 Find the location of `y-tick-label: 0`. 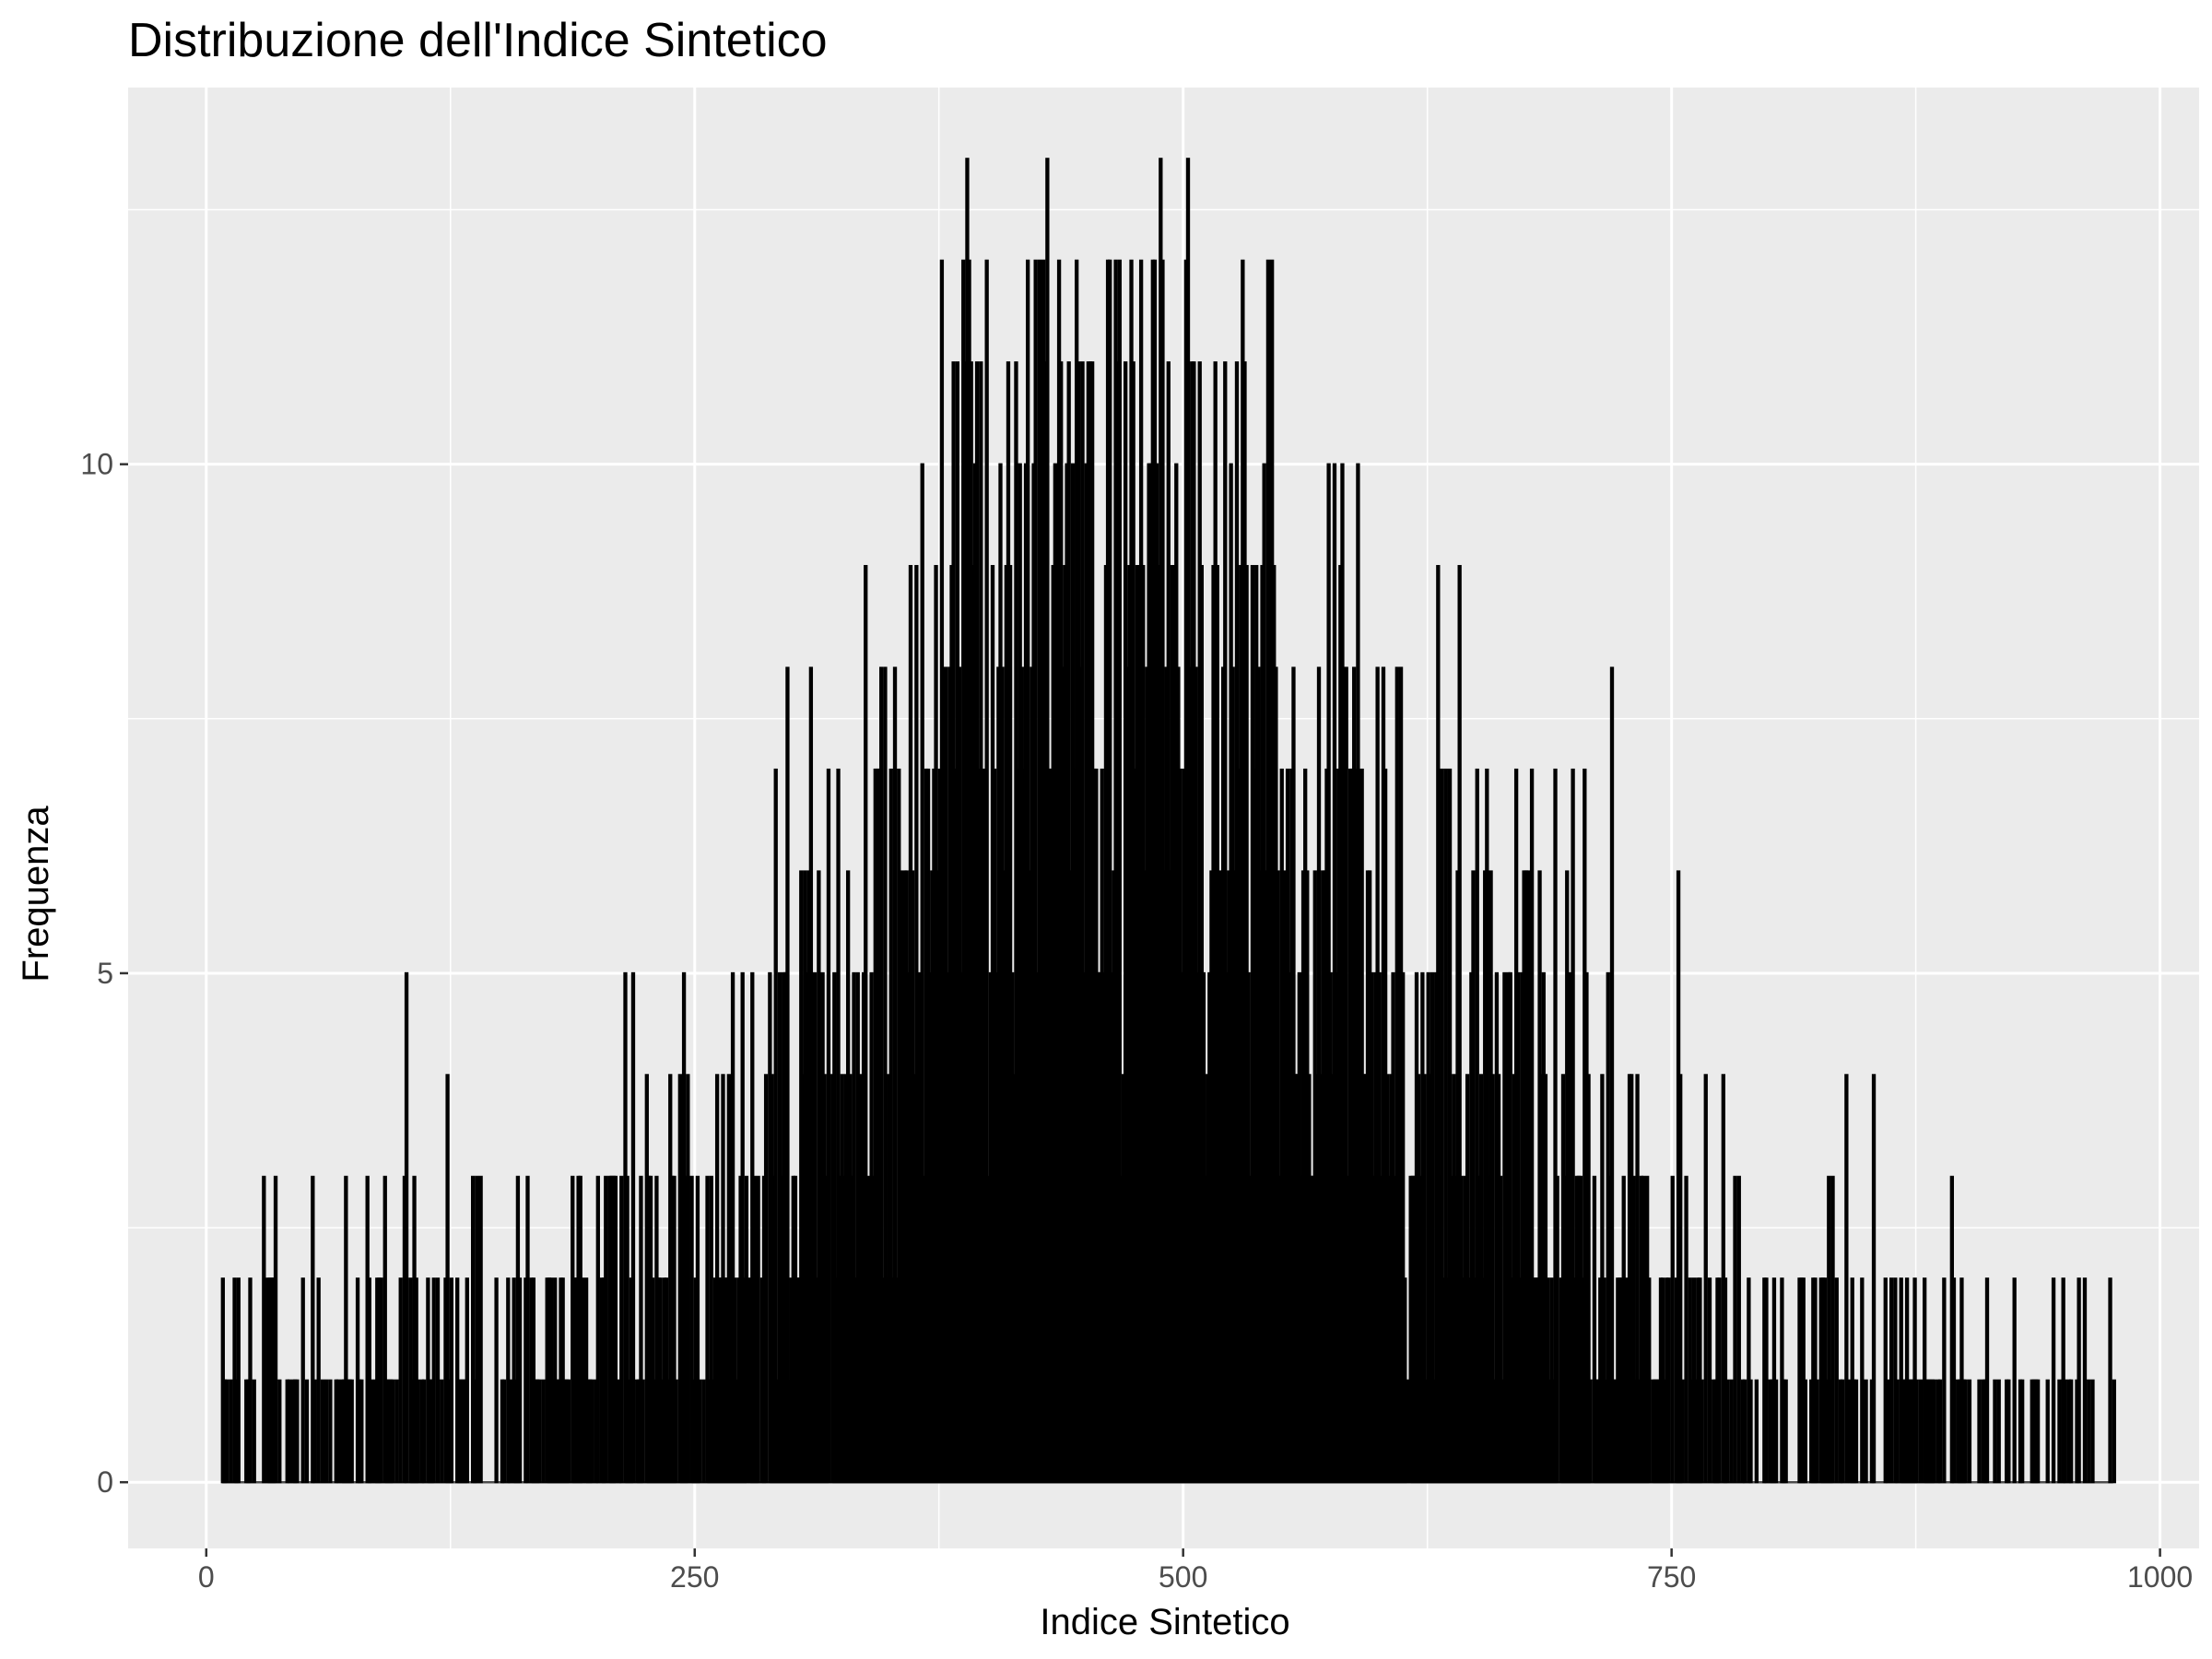

y-tick-label: 0 is located at coordinates (105, 1482).